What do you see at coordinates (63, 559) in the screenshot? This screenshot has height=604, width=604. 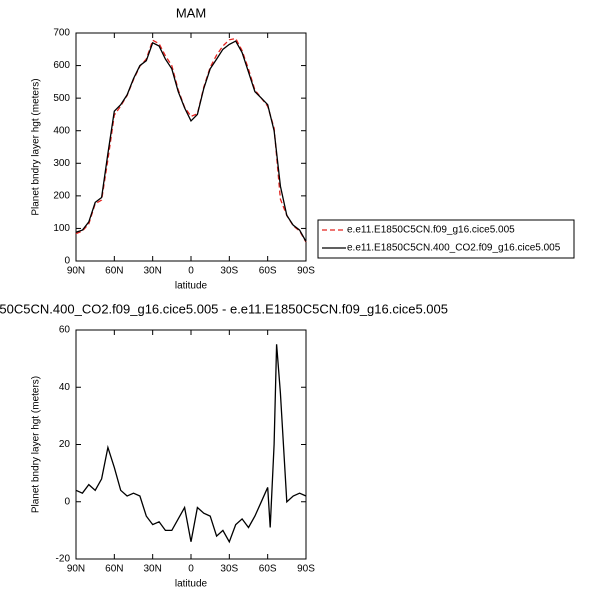 I see `y-tick-label: -20` at bounding box center [63, 559].